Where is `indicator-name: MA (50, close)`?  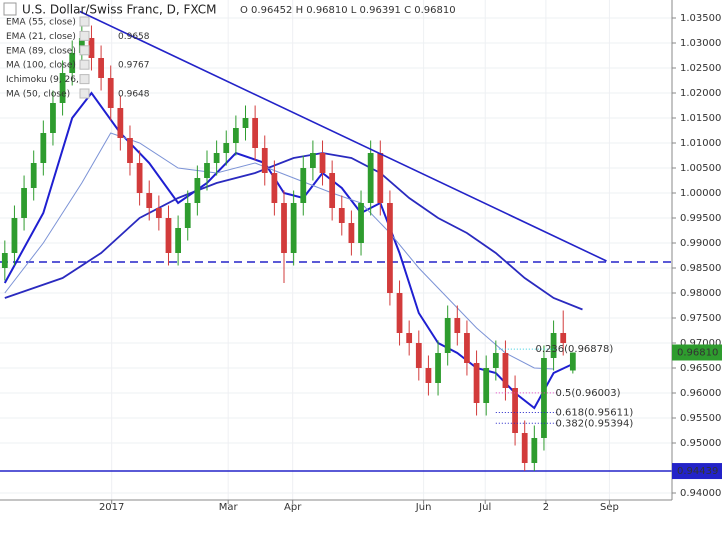
indicator-name: MA (50, close) is located at coordinates (38, 95).